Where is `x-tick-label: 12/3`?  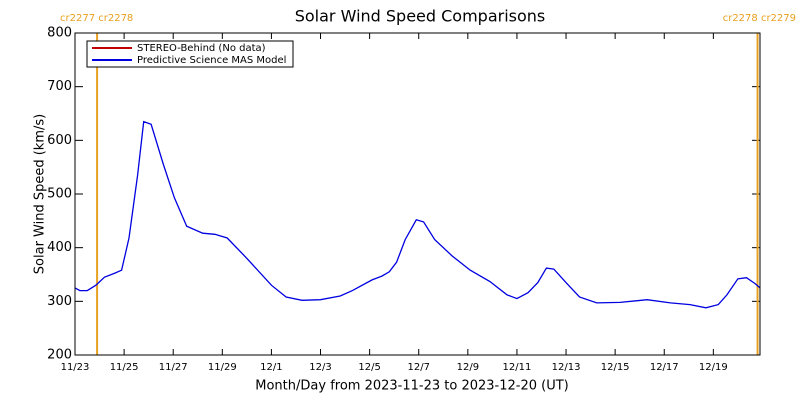 x-tick-label: 12/3 is located at coordinates (320, 367).